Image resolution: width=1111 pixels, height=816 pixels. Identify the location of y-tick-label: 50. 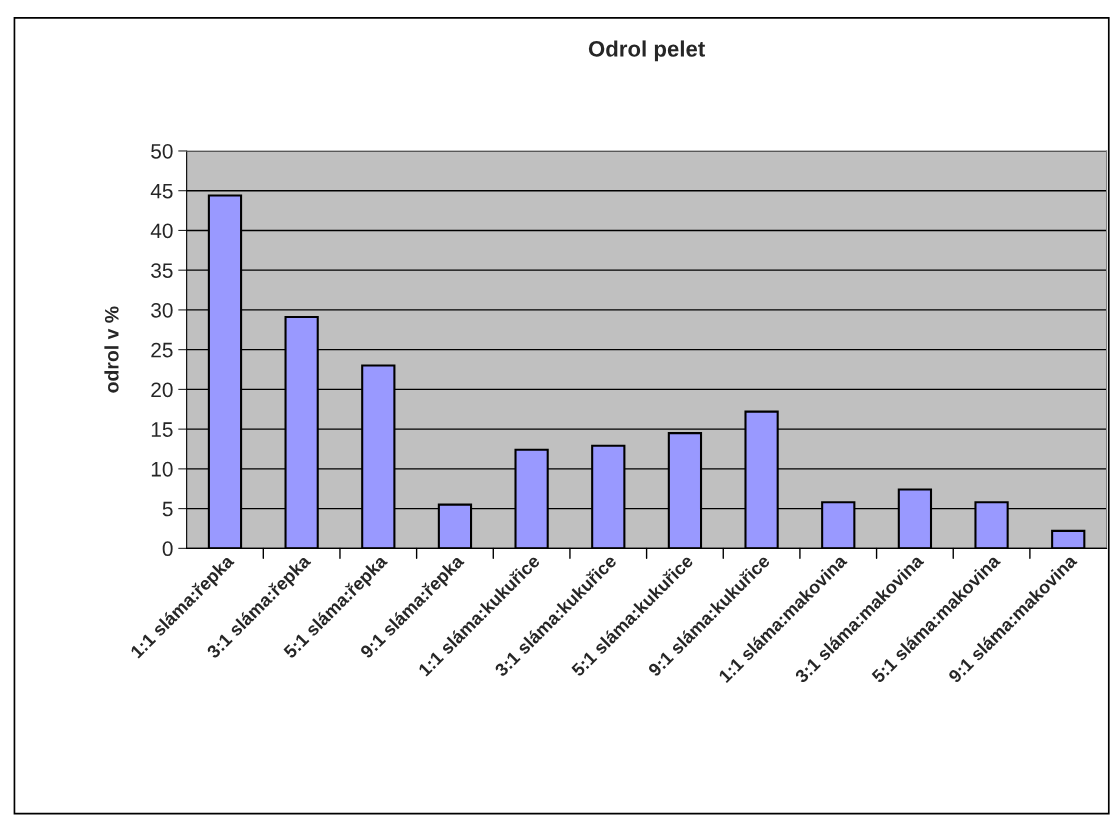
(162, 151).